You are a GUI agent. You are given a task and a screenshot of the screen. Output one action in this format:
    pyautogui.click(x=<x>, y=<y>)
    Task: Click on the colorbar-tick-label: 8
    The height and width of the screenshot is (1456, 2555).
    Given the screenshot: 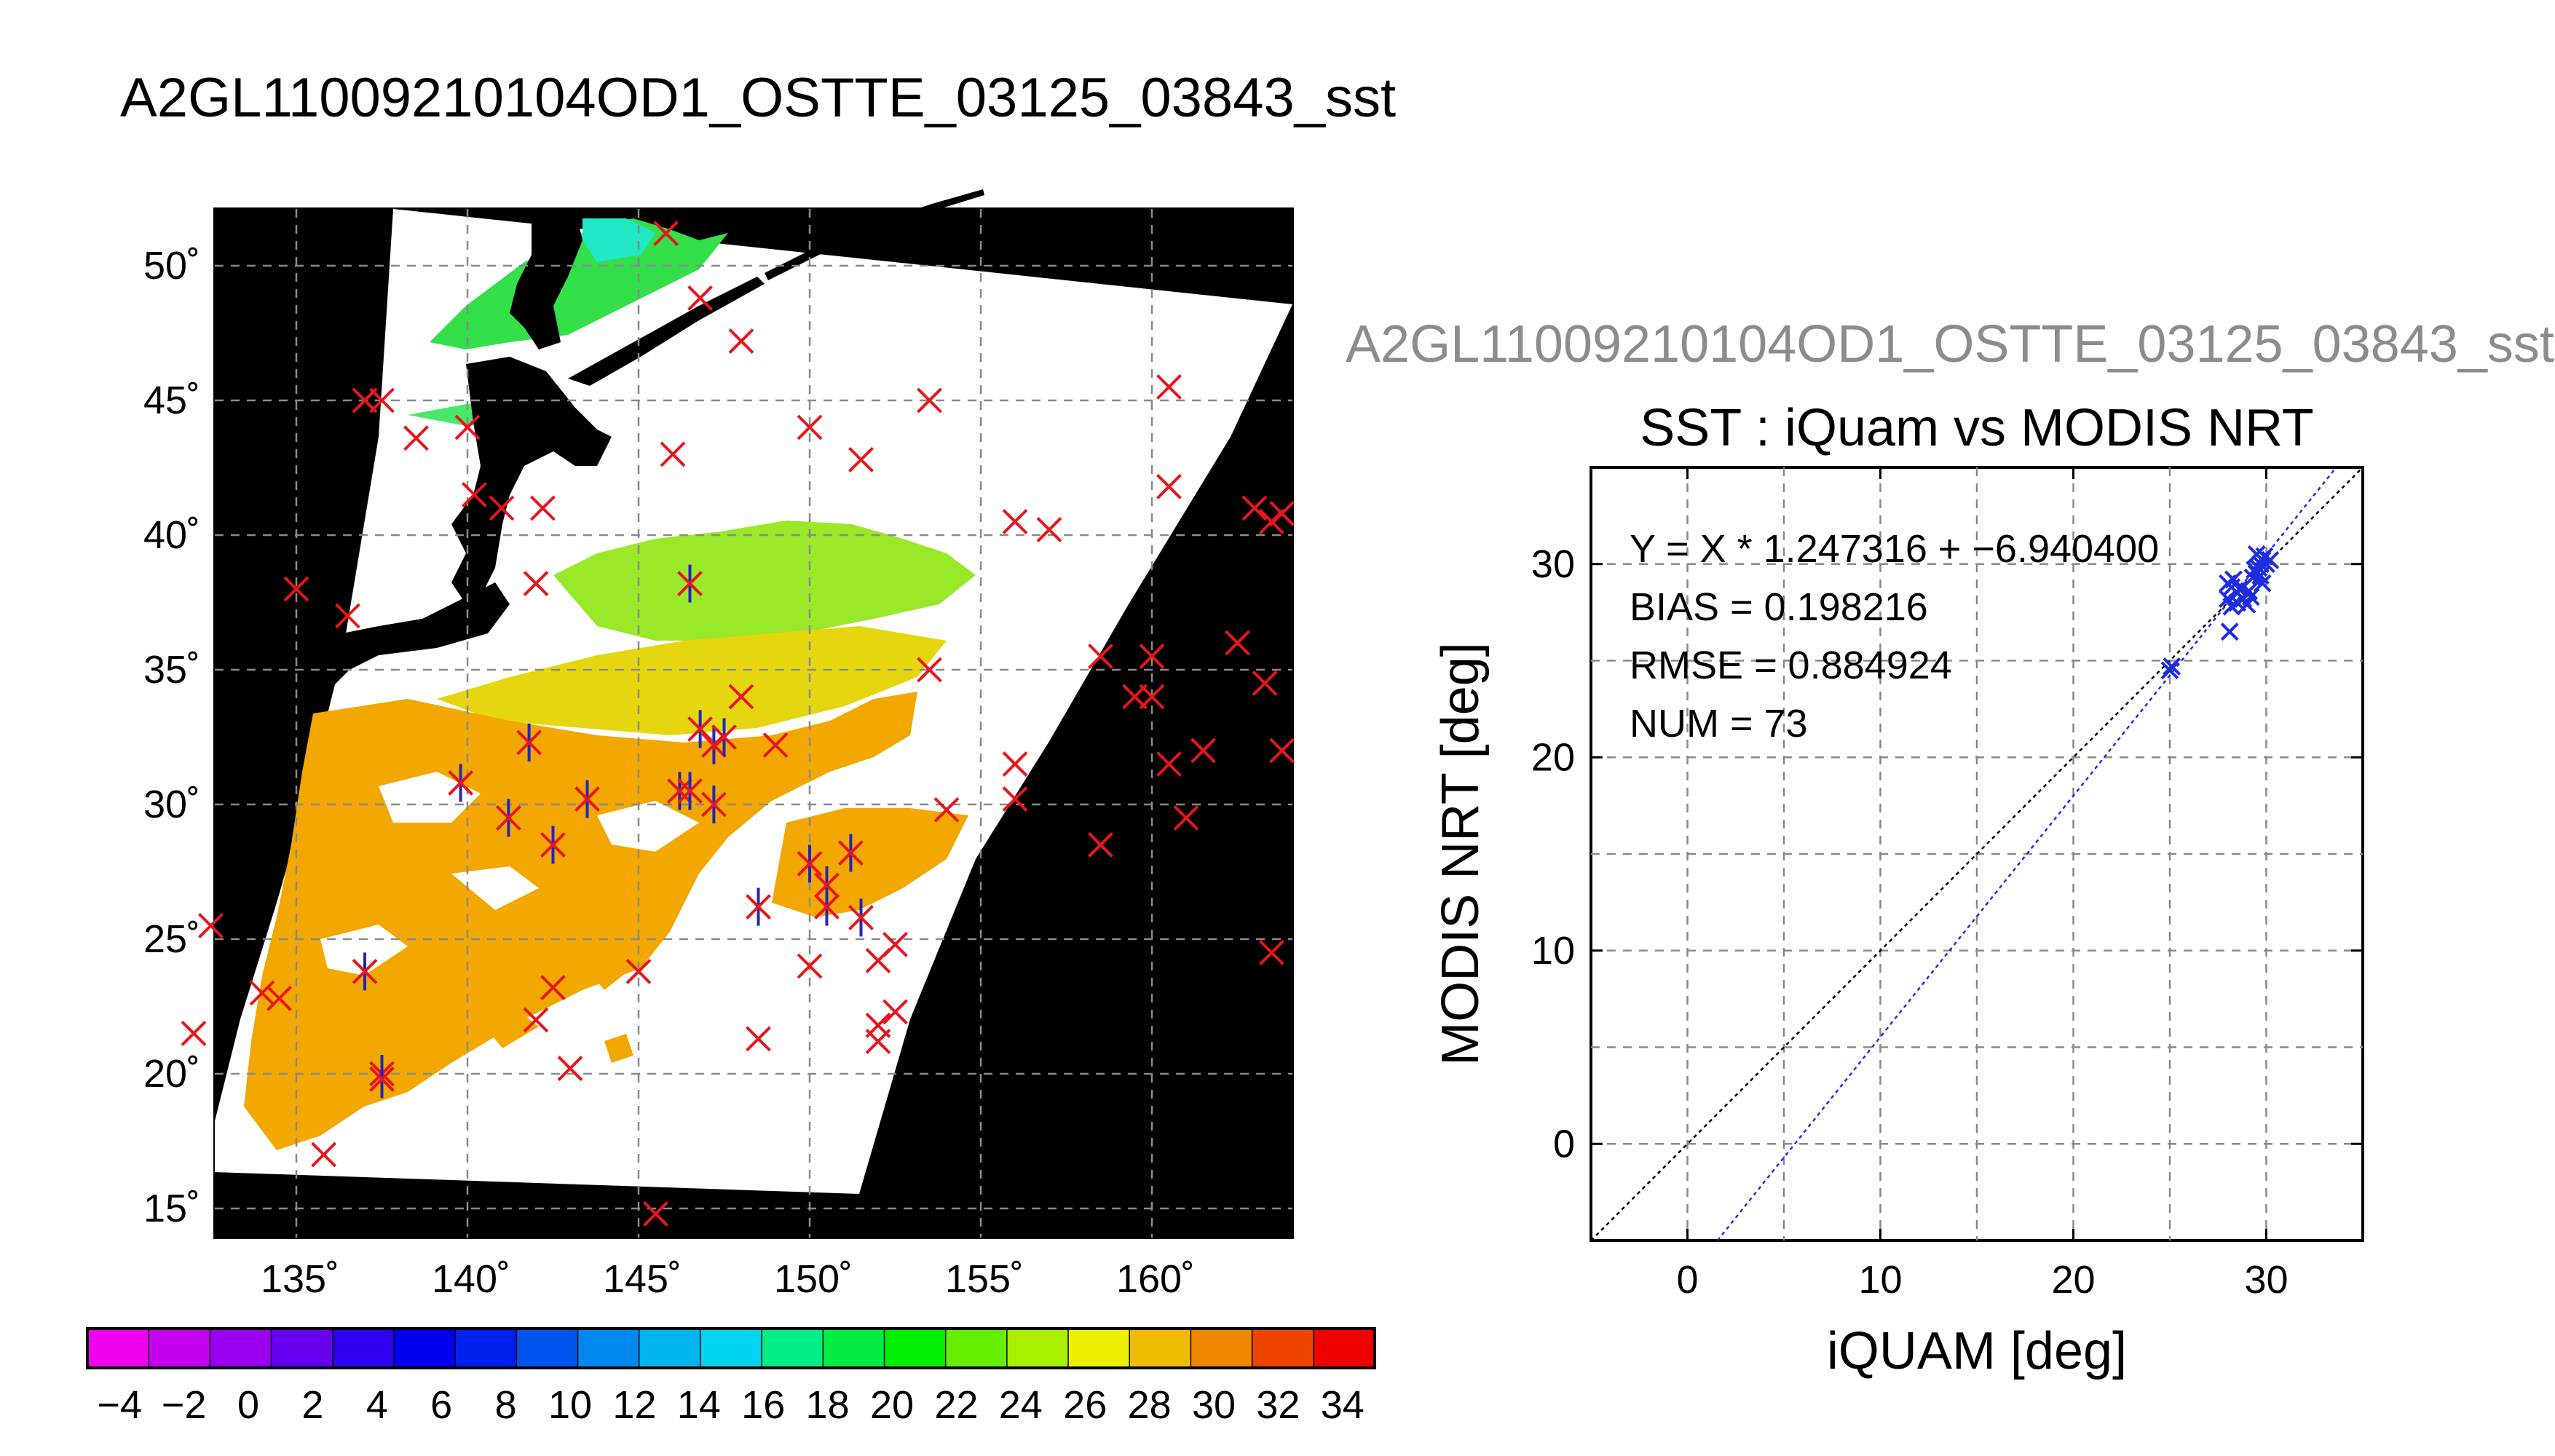 What is the action you would take?
    pyautogui.click(x=506, y=1405)
    